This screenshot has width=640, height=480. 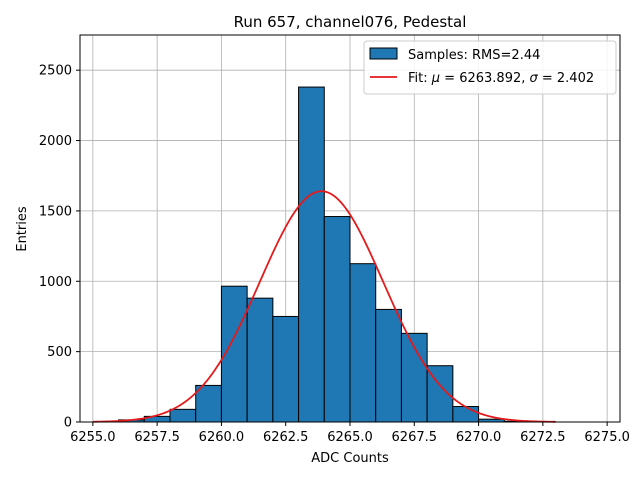 What do you see at coordinates (55, 71) in the screenshot?
I see `y-tick-label-5: 2500` at bounding box center [55, 71].